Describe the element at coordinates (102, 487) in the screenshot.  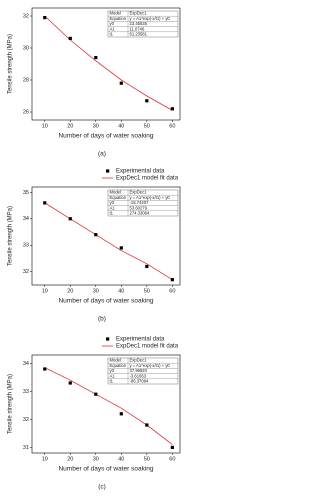
I see `caption: (c)` at that location.